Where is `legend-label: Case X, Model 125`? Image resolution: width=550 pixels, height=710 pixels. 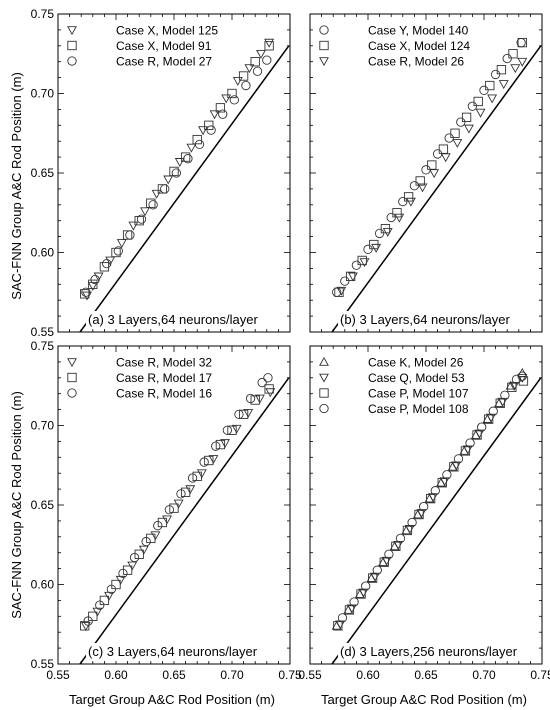 legend-label: Case X, Model 125 is located at coordinates (167, 31).